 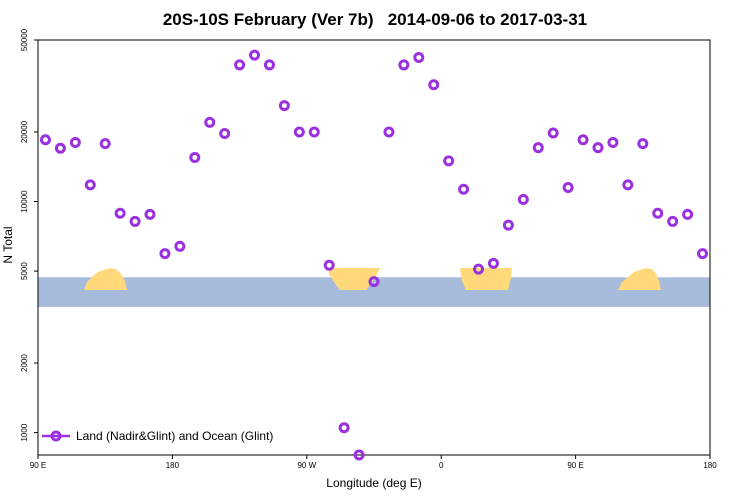 I want to click on map-band, so click(x=374, y=287).